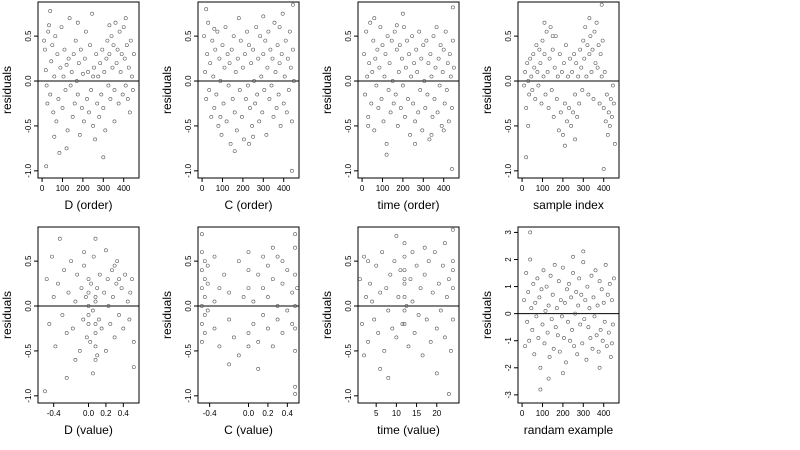 This screenshot has width=800, height=450. Describe the element at coordinates (348, 125) in the screenshot. I see `y-tick-label: -0.5` at that location.